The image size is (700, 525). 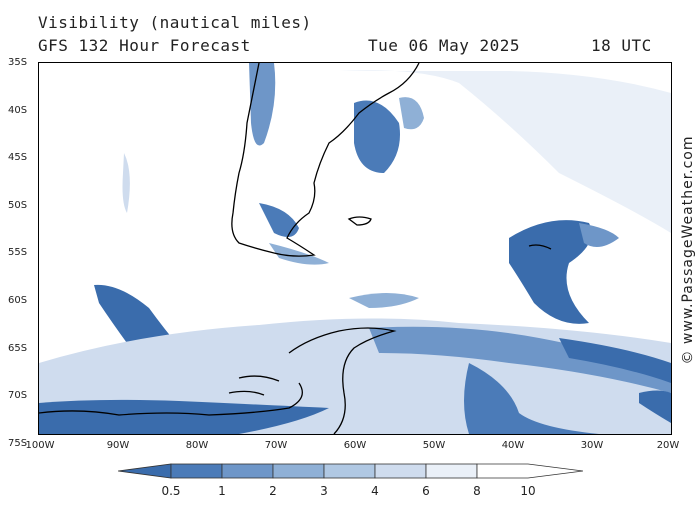 What do you see at coordinates (688, 250) in the screenshot?
I see `watermark-credit: © www.PassageWeather.com` at bounding box center [688, 250].